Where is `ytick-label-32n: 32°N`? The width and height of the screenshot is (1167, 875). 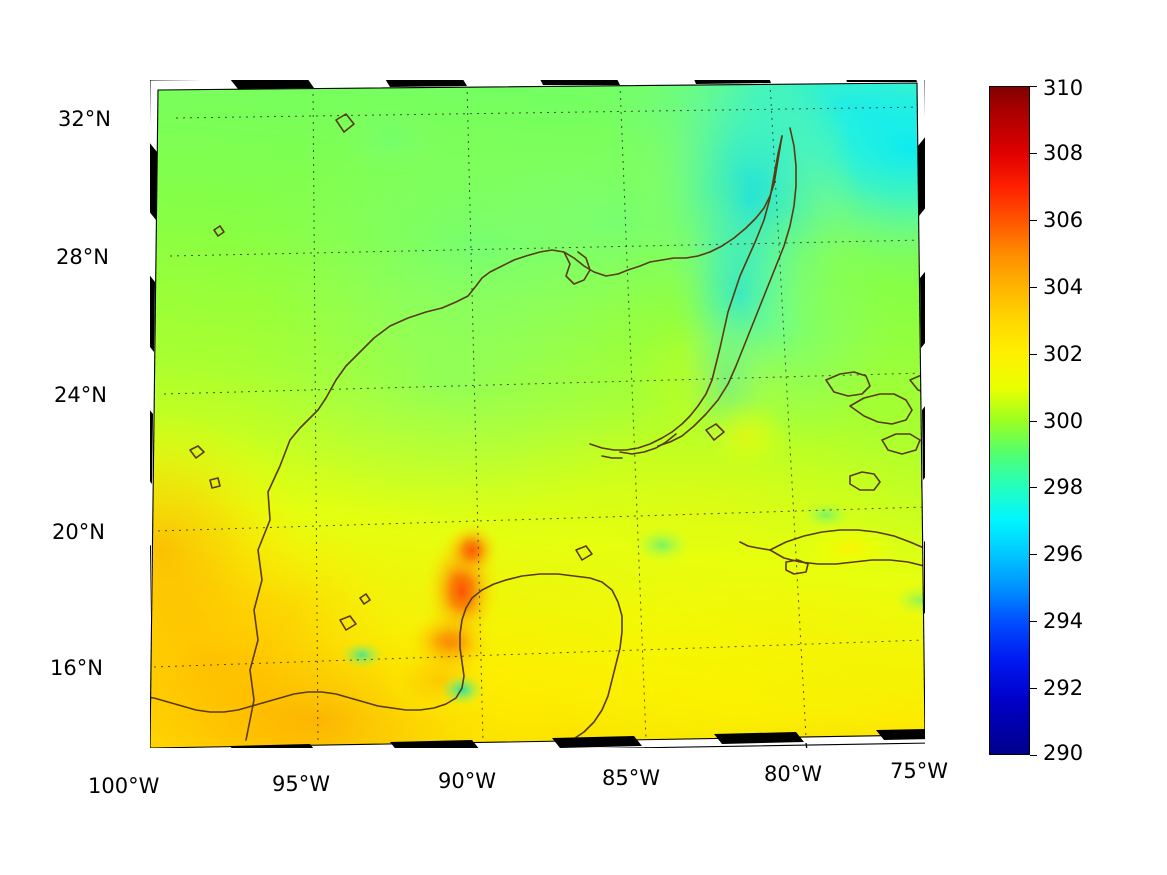
ytick-label-32n: 32°N is located at coordinates (84, 119).